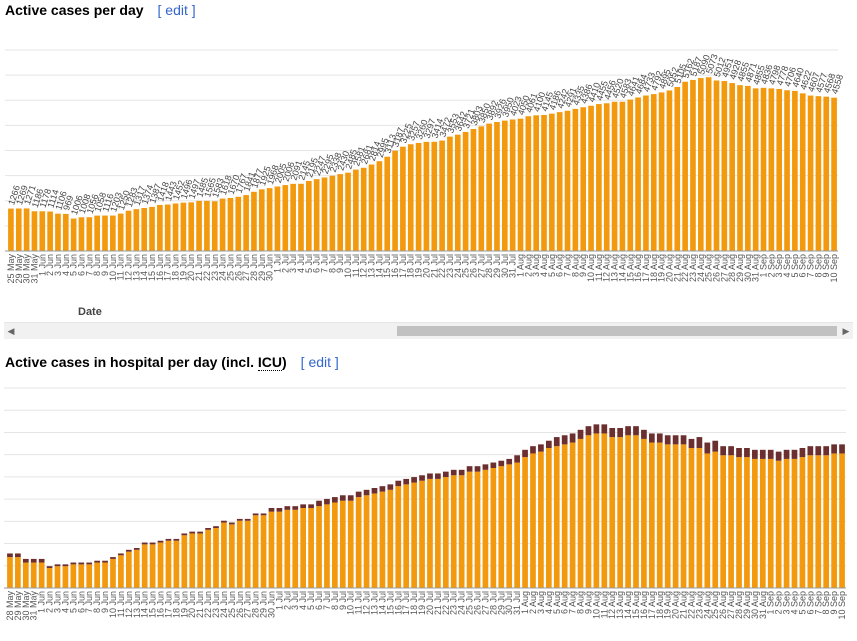 Image resolution: width=857 pixels, height=641 pixels. I want to click on x-tick-label: 3 Jun, so click(58, 602).